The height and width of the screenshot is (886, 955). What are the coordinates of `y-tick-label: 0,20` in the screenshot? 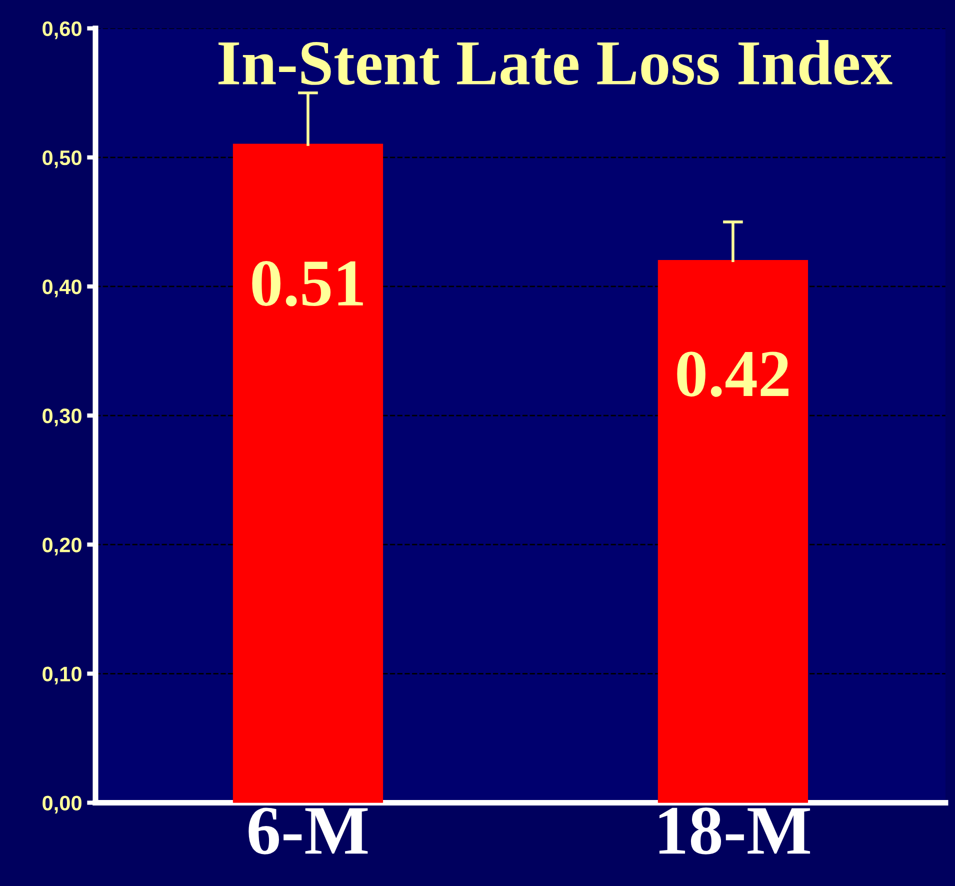 It's located at (62, 547).